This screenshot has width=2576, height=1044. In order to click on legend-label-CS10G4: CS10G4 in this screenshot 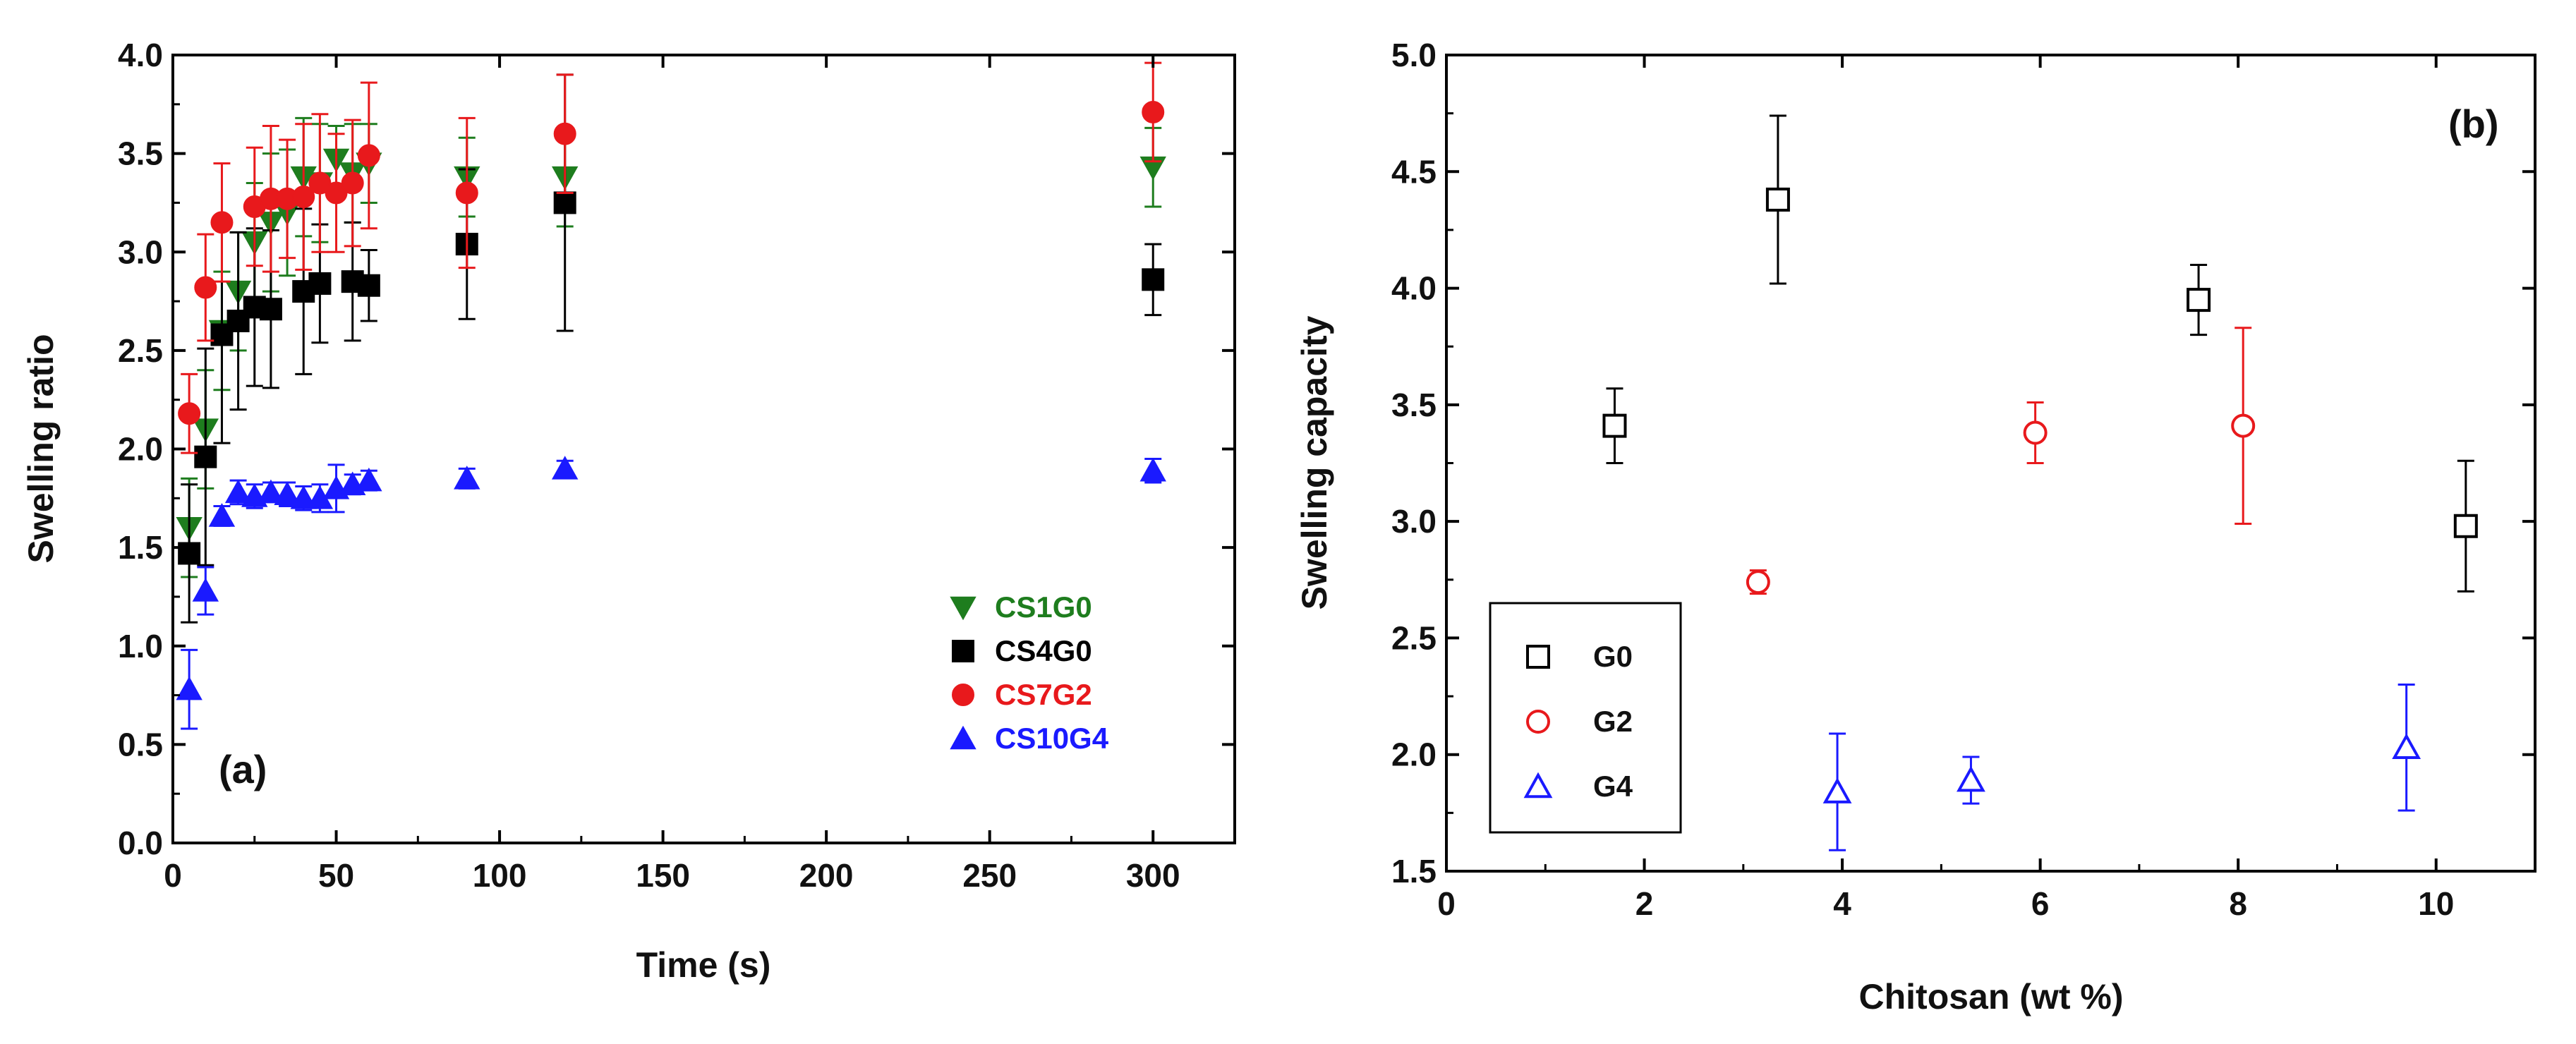, I will do `click(1052, 739)`.